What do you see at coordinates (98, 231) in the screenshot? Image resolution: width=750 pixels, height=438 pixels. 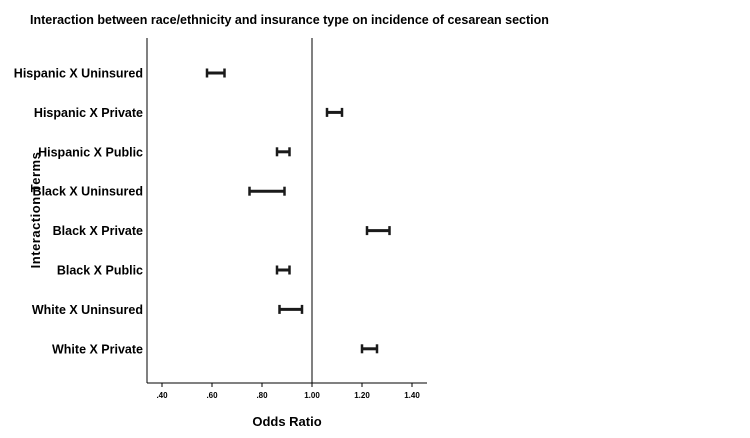 I see `category-label: Black X Private` at bounding box center [98, 231].